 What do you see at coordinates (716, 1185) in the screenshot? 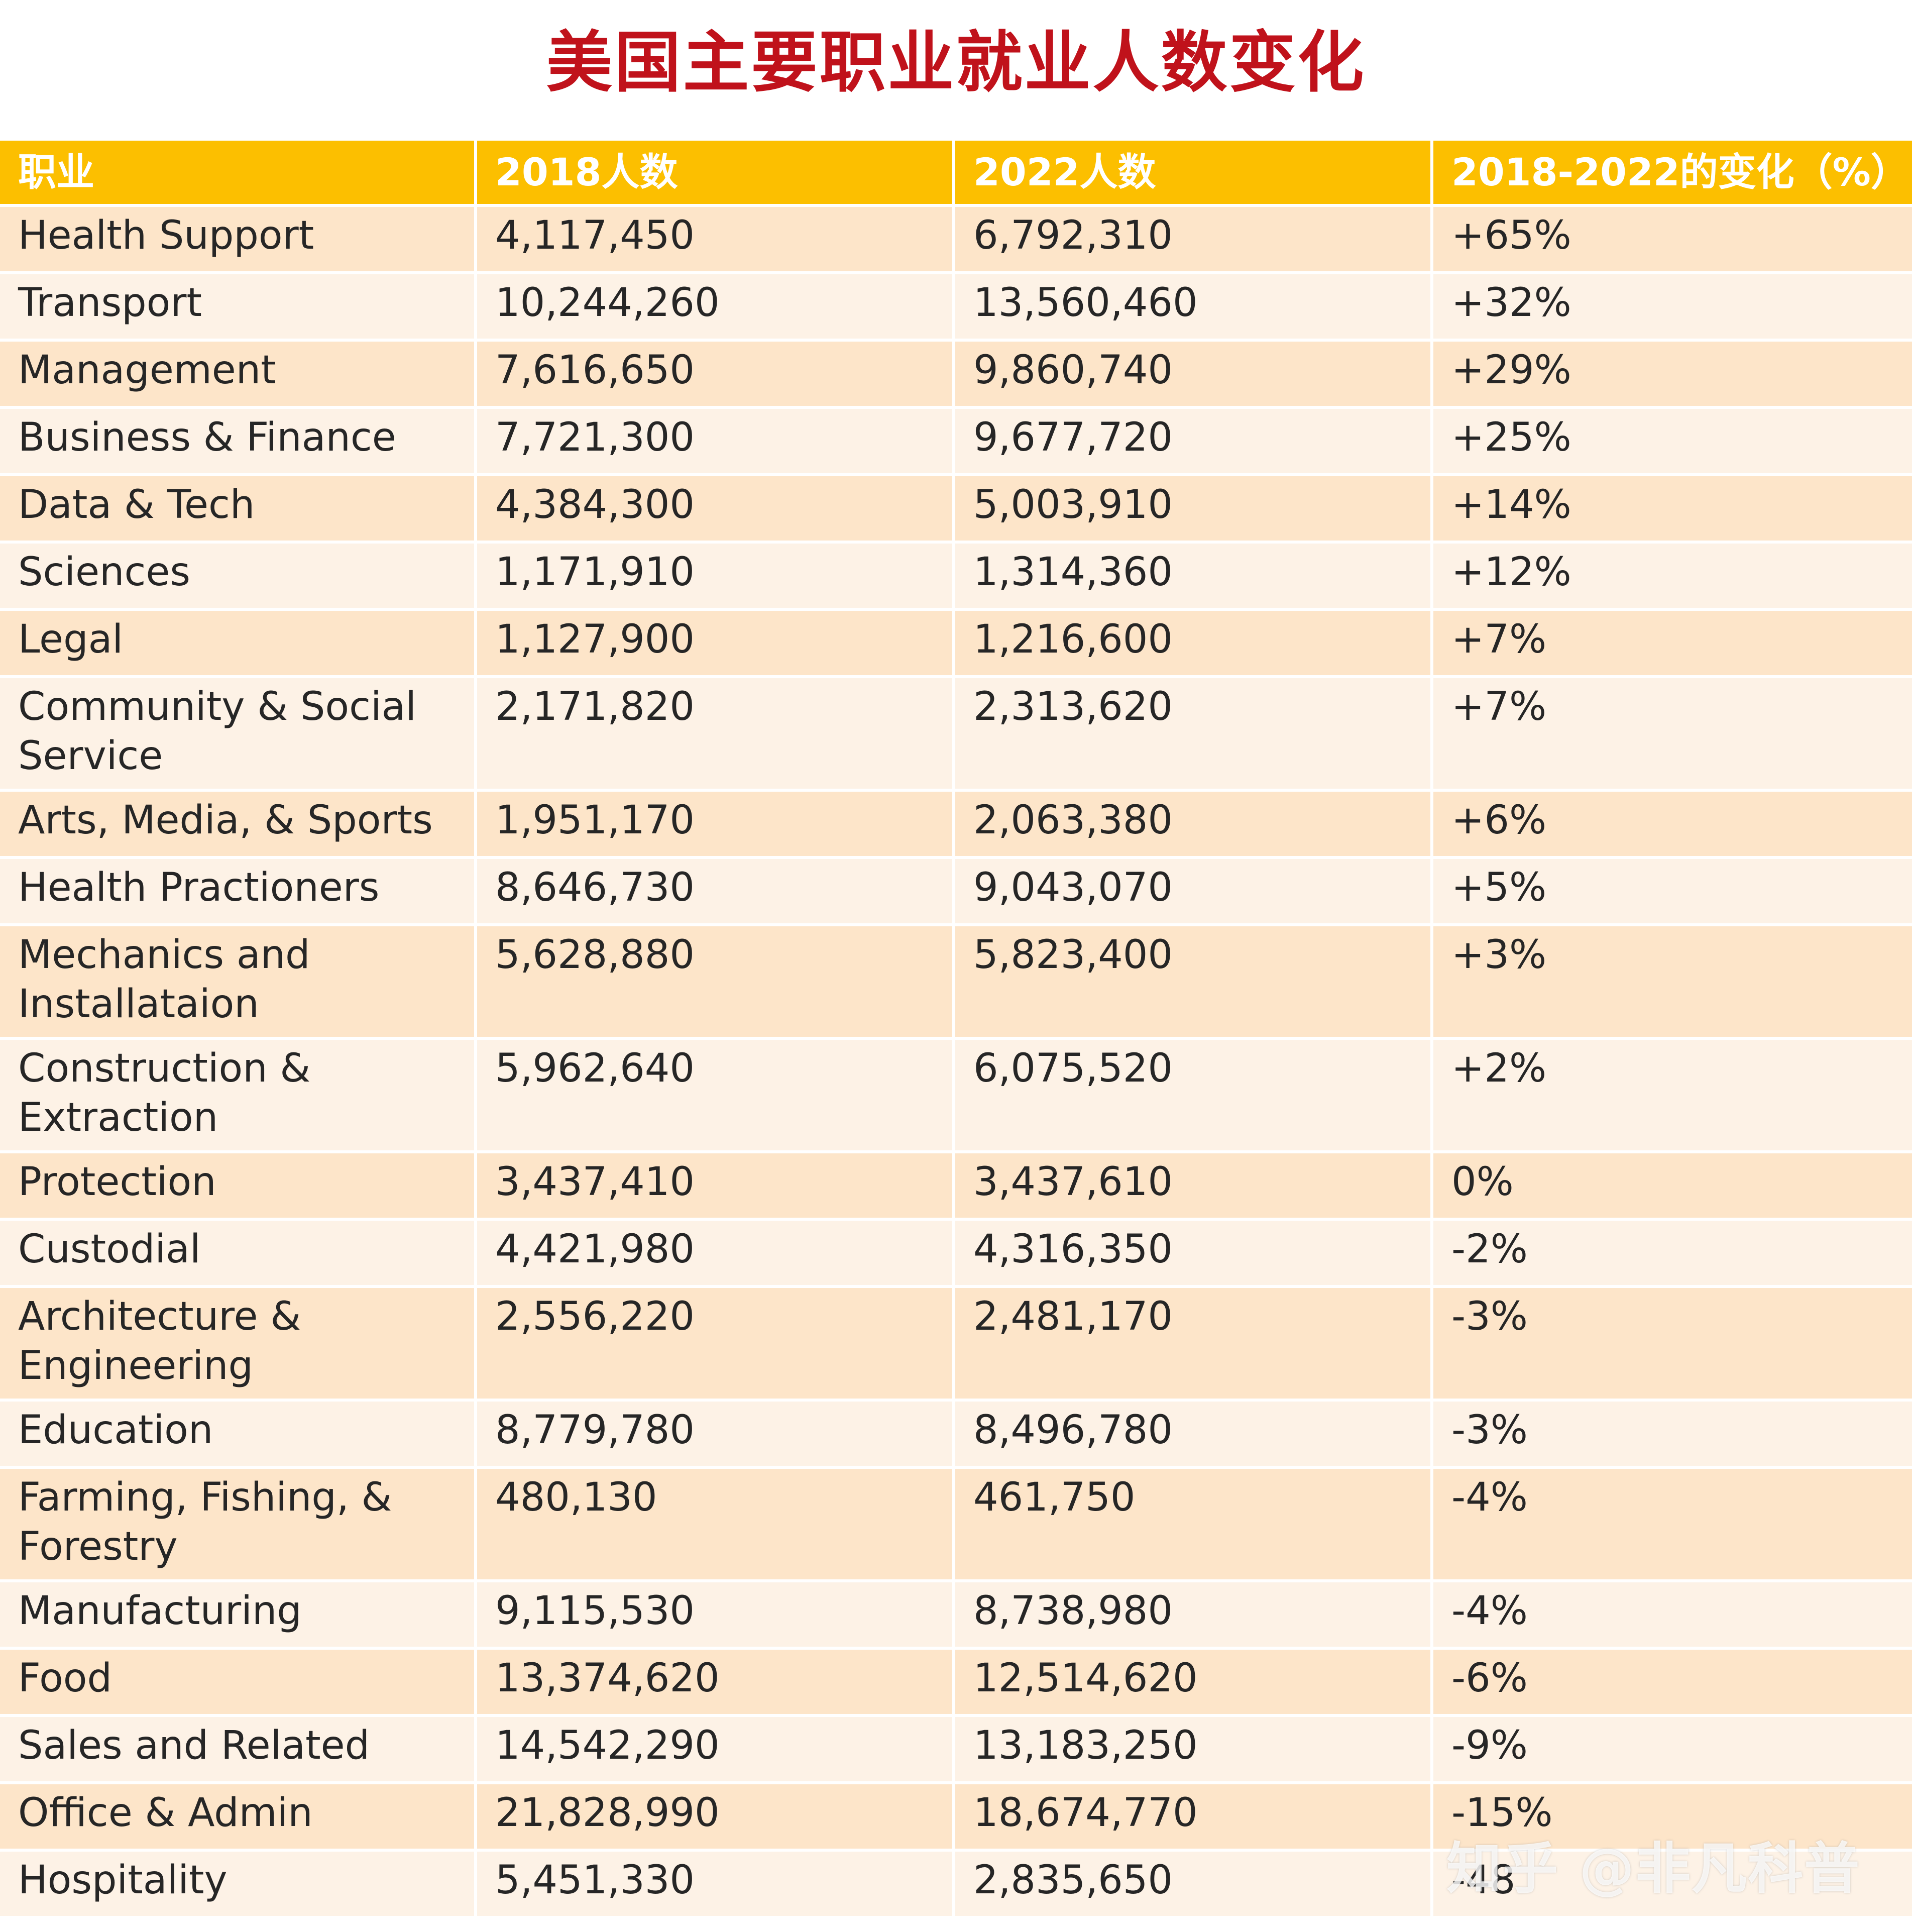
I see `cell-2018: 3,437,410` at bounding box center [716, 1185].